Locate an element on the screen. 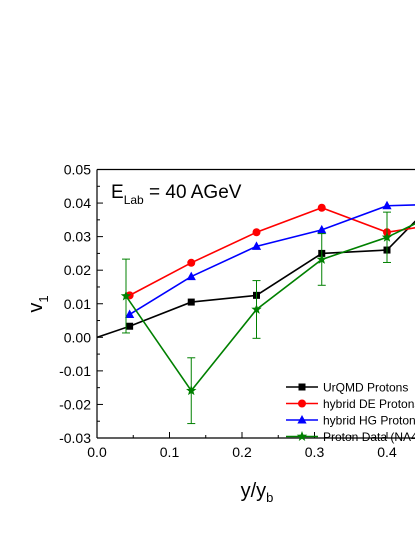 Image resolution: width=415 pixels, height=537 pixels. x-axis-title-main: y/y is located at coordinates (254, 491).